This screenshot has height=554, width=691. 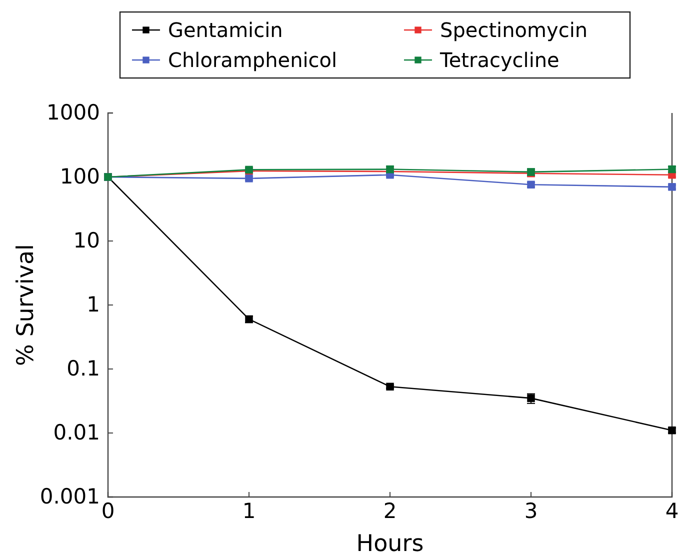 I want to click on x-tick-label: 3, so click(x=531, y=510).